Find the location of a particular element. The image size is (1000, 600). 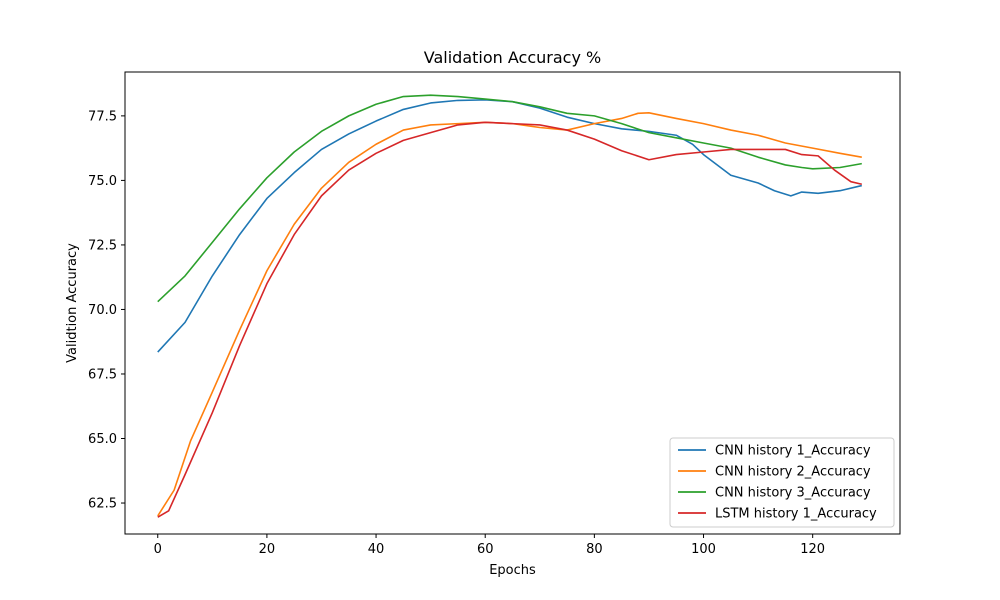

y-tick-label: 72.5 is located at coordinates (102, 245).